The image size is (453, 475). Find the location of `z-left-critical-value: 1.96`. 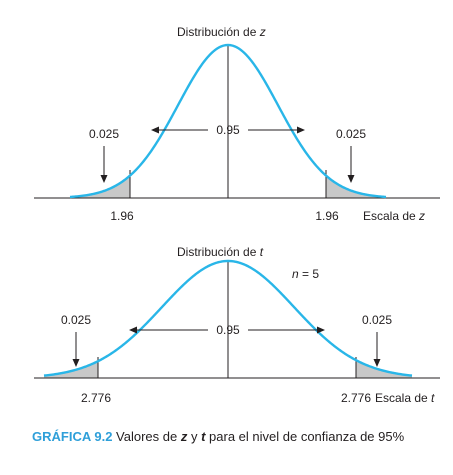

z-left-critical-value: 1.96 is located at coordinates (122, 216).